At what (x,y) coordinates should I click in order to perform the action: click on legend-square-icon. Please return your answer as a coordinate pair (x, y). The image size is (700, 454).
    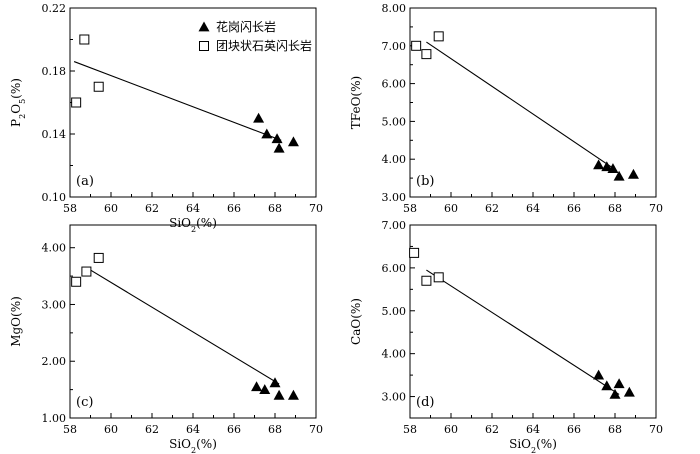
    Looking at the image, I should click on (204, 46).